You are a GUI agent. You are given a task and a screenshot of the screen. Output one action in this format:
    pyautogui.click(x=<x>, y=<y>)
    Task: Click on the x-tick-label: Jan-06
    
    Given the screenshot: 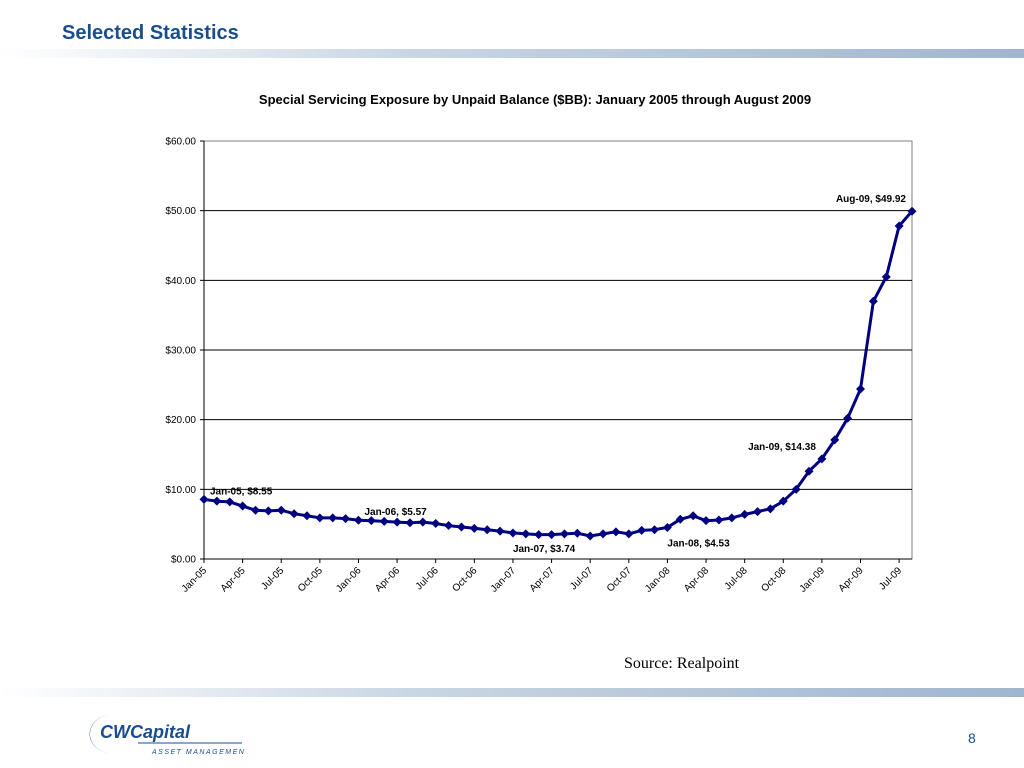 What is the action you would take?
    pyautogui.click(x=349, y=580)
    